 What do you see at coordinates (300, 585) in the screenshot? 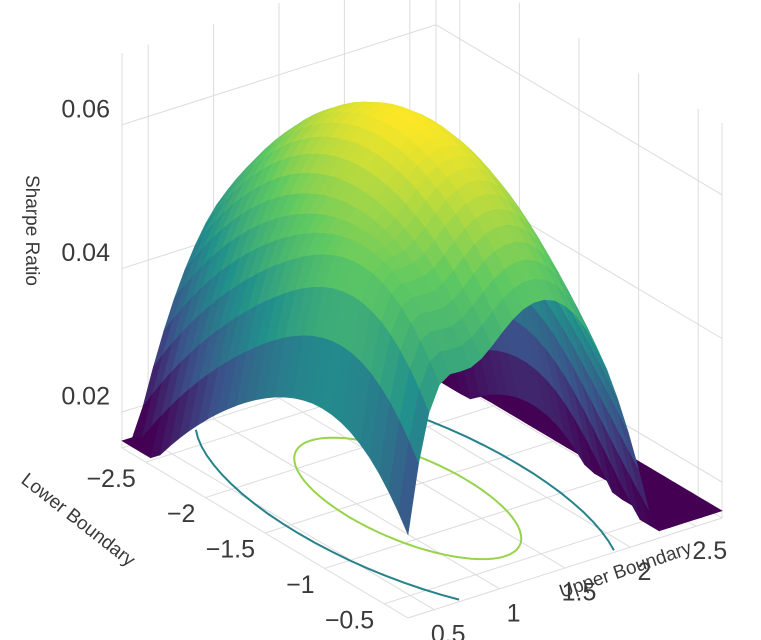
I see `x-tick-label: −1` at bounding box center [300, 585].